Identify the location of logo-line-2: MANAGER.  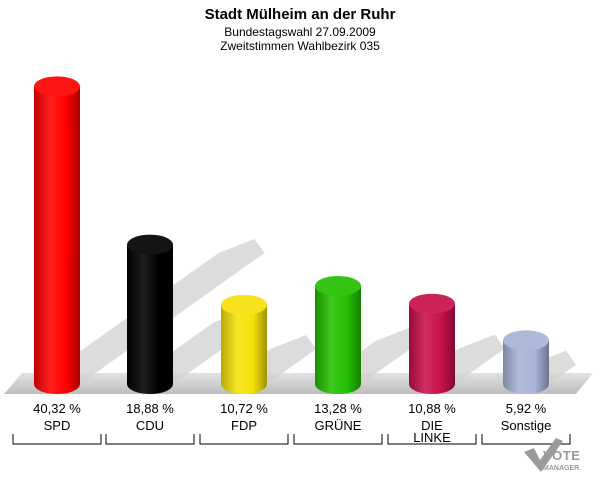
(561, 468).